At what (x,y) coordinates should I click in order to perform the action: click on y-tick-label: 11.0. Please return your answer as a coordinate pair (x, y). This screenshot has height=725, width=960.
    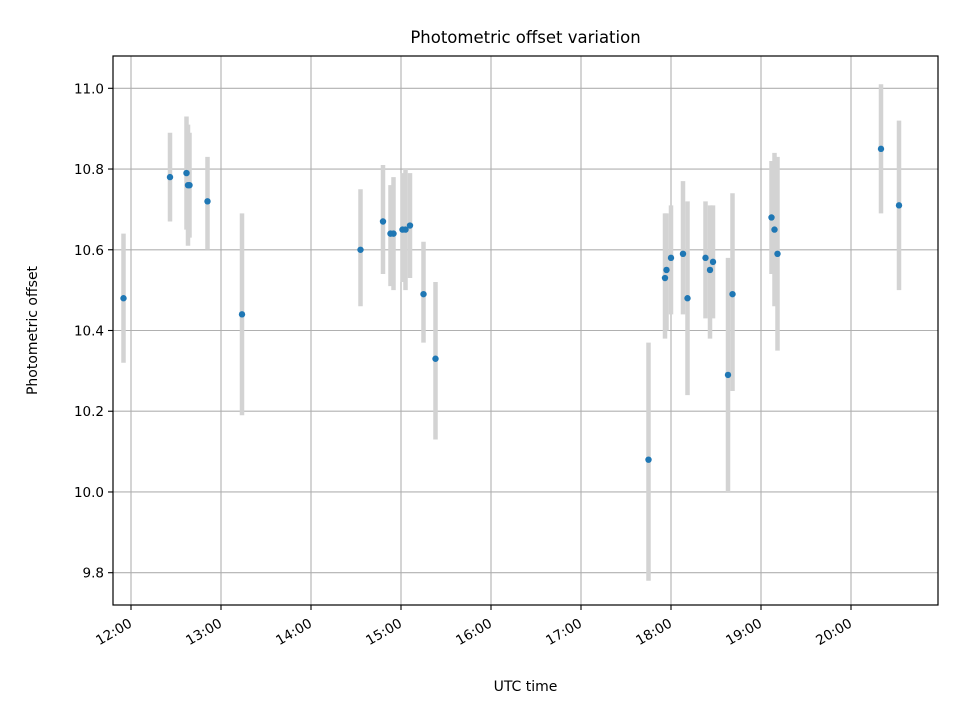
    Looking at the image, I should click on (89, 89).